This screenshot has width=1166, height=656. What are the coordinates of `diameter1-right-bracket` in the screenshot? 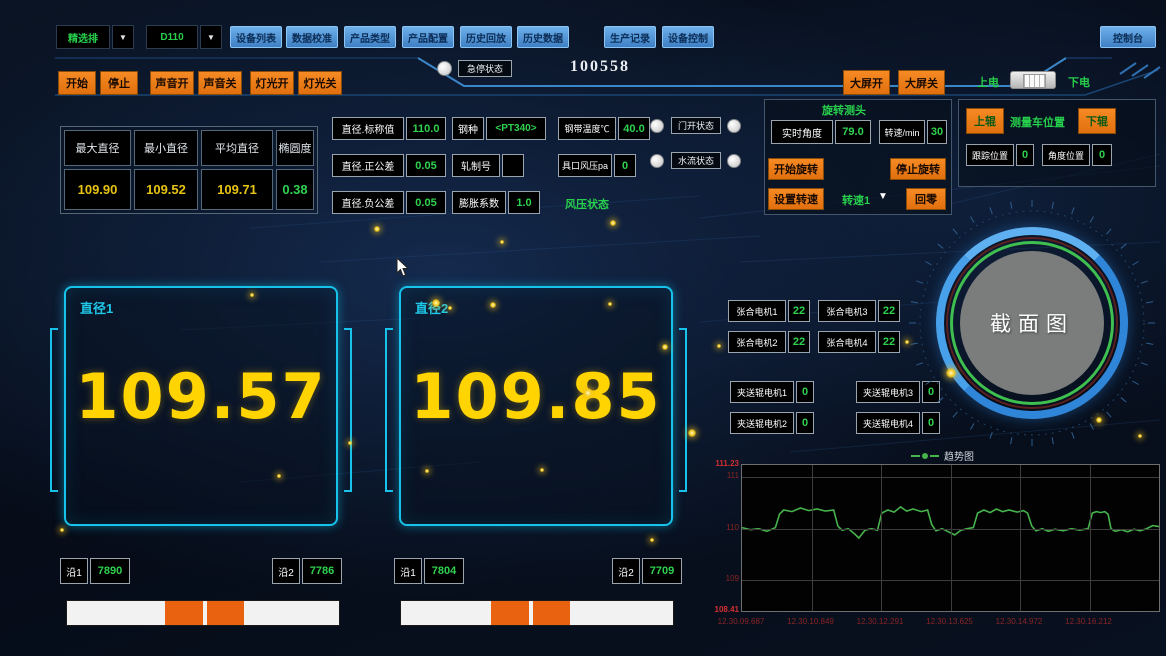 It's located at (348, 410).